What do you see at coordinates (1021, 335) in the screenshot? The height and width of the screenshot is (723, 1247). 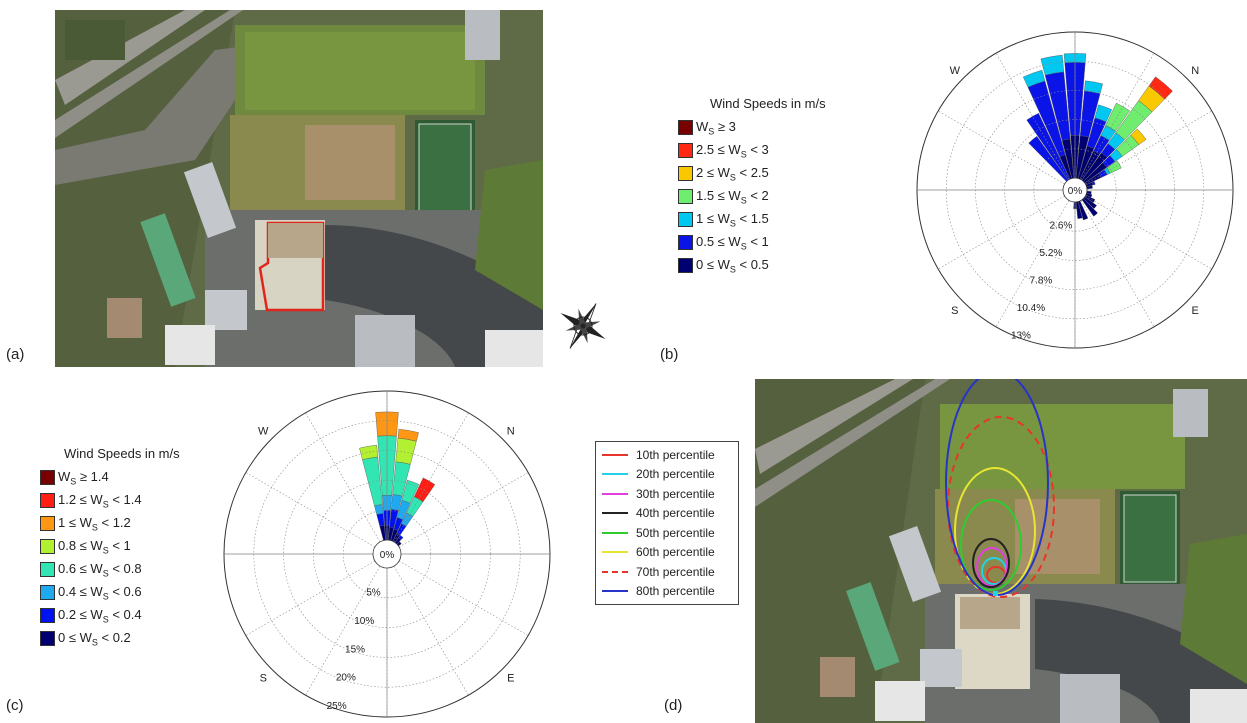 I see `rose-radial-label: 13%` at bounding box center [1021, 335].